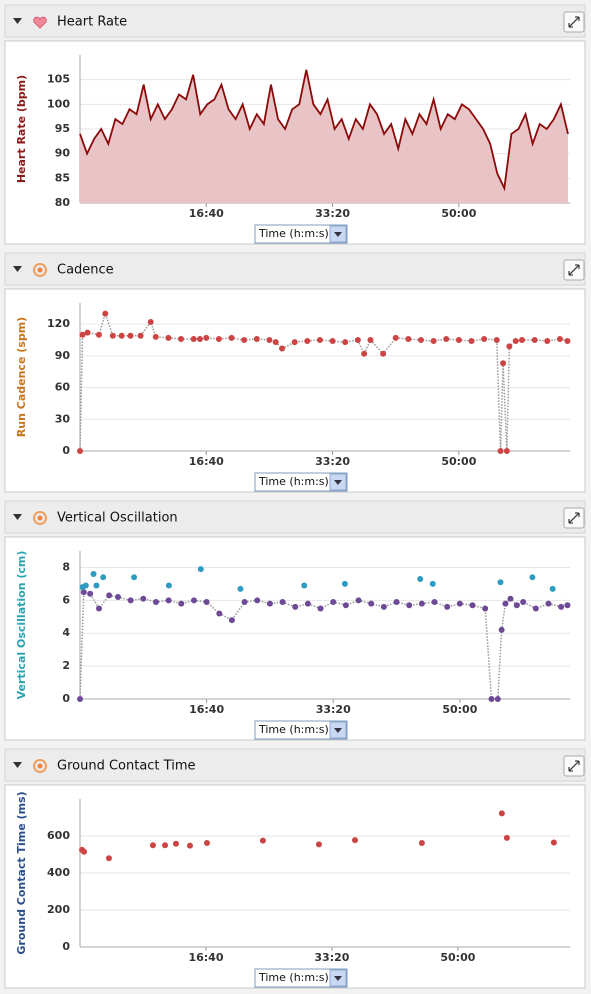 The width and height of the screenshot is (591, 994). Describe the element at coordinates (21, 377) in the screenshot. I see `y-axis-label: Run Cadence (spm)` at that location.